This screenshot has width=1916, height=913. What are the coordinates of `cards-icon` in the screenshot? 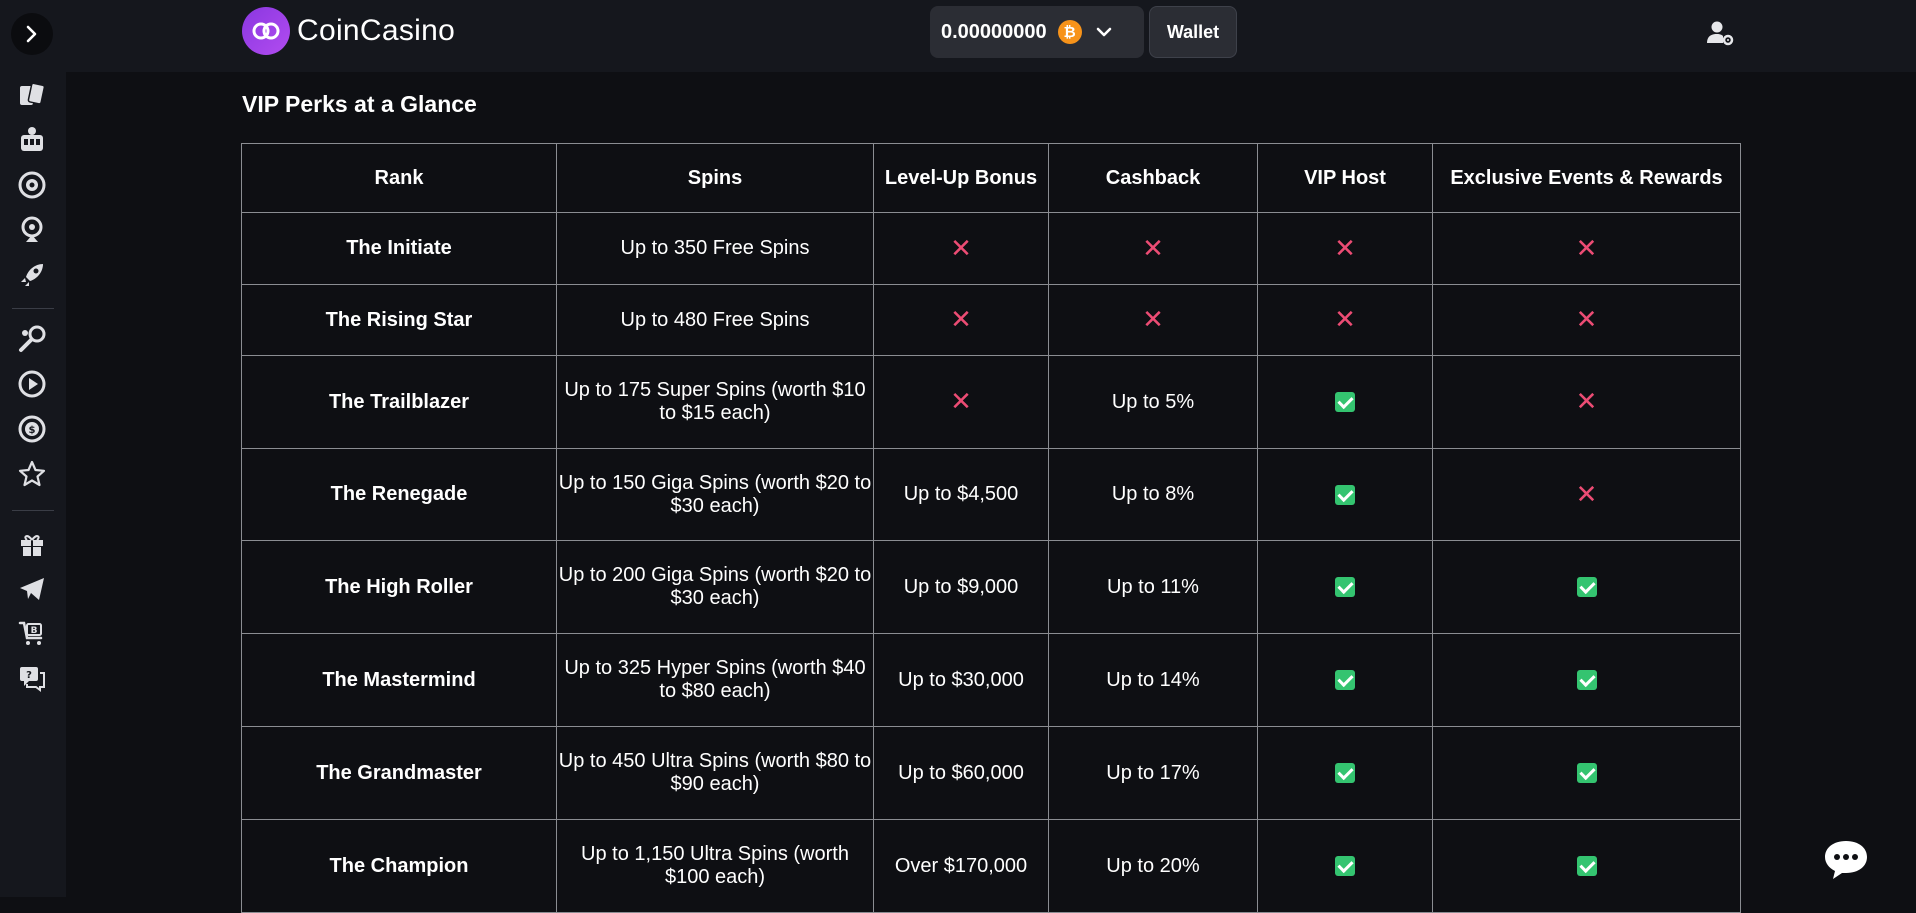 It's located at (32, 95).